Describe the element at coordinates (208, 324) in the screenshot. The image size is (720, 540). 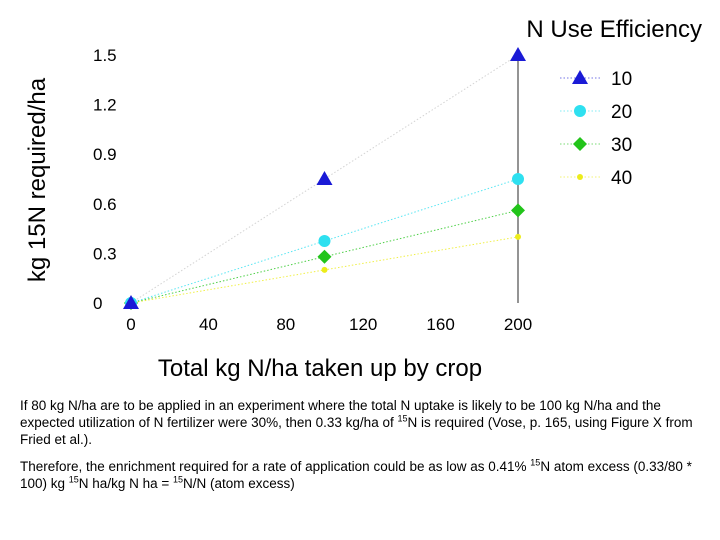
I see `x-tick-label: 40` at that location.